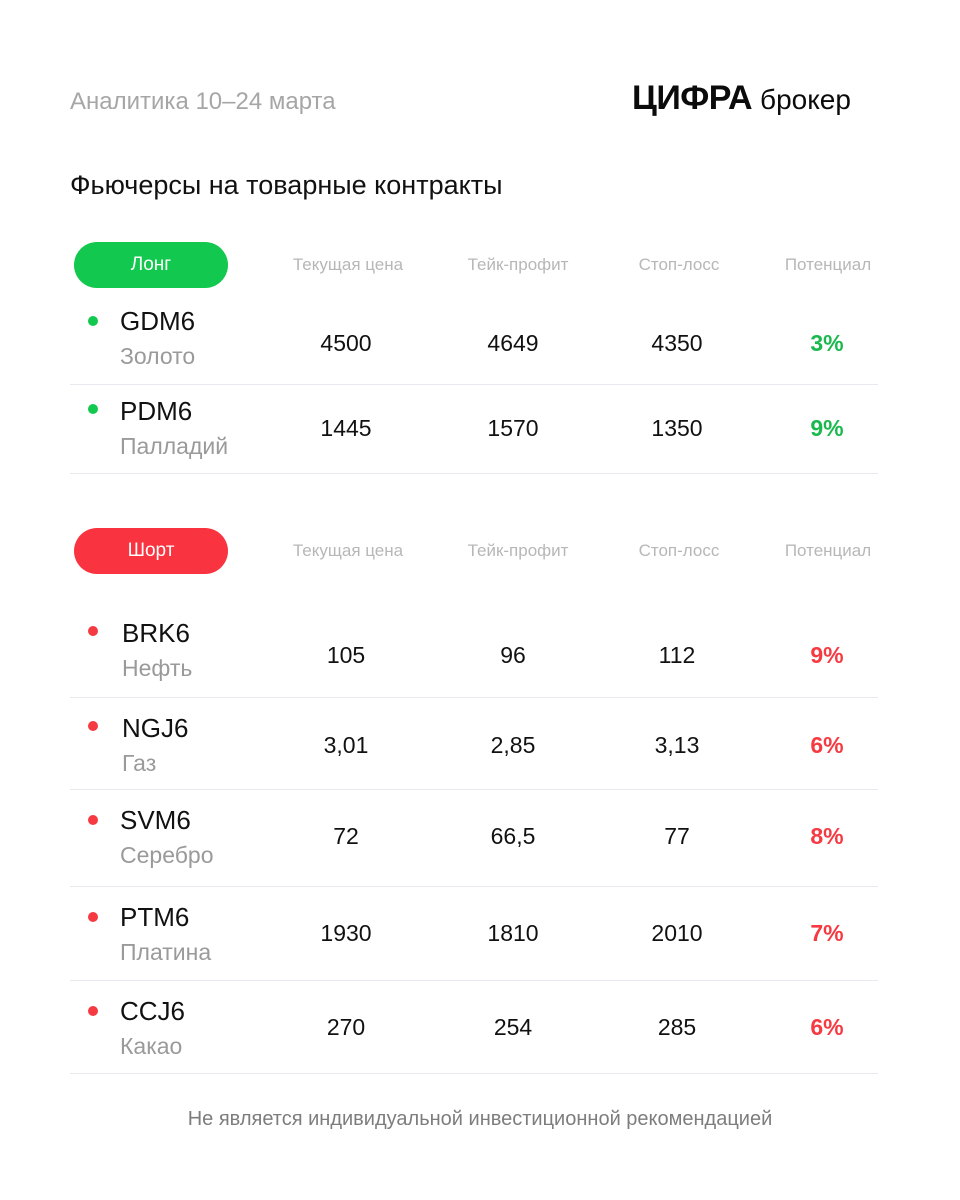  I want to click on stop-loss: 4350, so click(677, 343).